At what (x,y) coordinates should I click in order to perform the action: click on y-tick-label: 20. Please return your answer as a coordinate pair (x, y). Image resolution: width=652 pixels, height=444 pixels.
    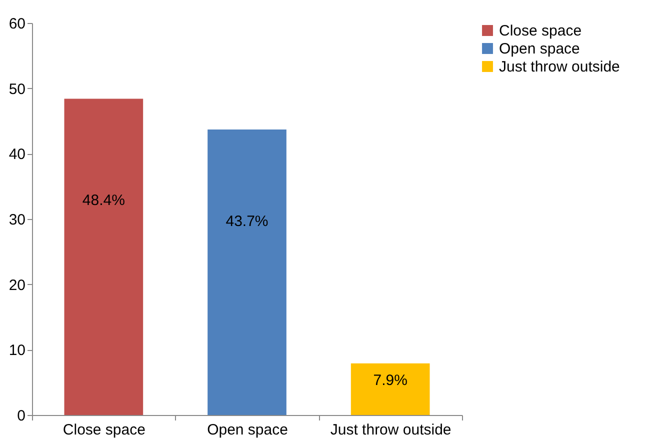
    Looking at the image, I should click on (17, 285).